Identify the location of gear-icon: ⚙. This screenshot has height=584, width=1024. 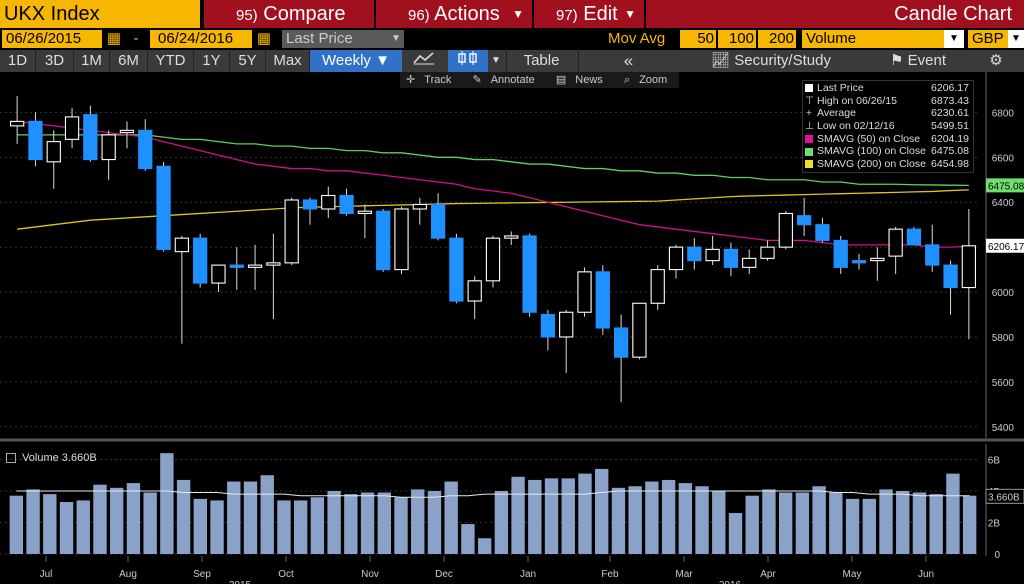
(996, 60).